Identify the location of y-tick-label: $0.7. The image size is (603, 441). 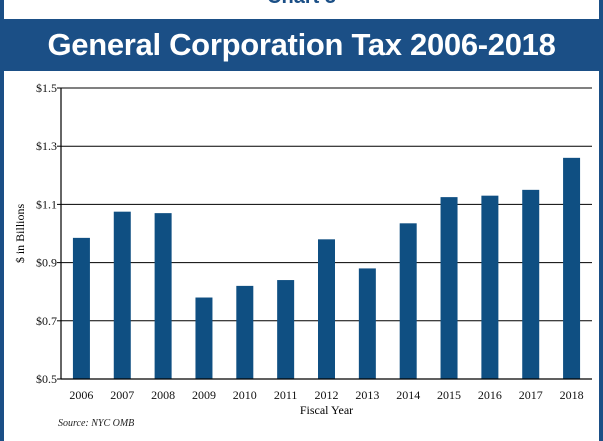
(46, 321).